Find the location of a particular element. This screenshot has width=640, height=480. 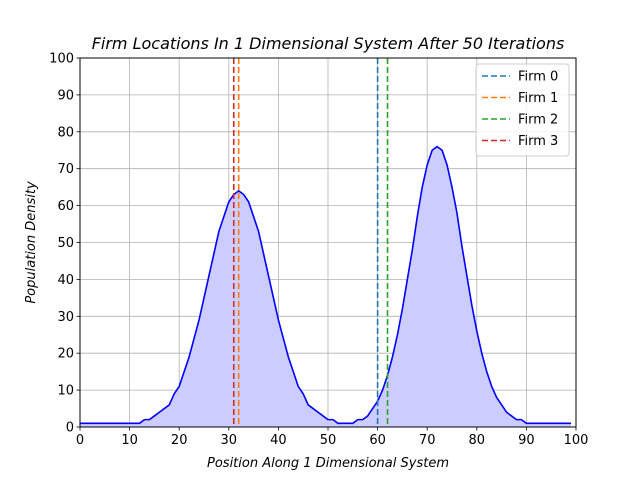

y-tick-label: 10 is located at coordinates (65, 391).